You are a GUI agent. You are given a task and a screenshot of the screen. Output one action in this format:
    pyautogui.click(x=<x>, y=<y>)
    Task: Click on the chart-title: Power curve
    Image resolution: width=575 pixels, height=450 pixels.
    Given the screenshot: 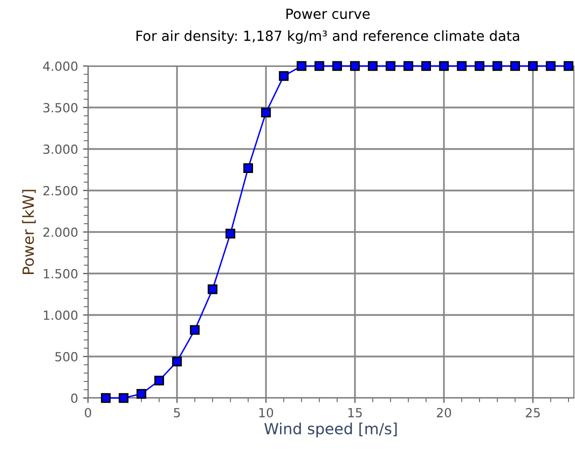 What is the action you would take?
    pyautogui.click(x=328, y=14)
    